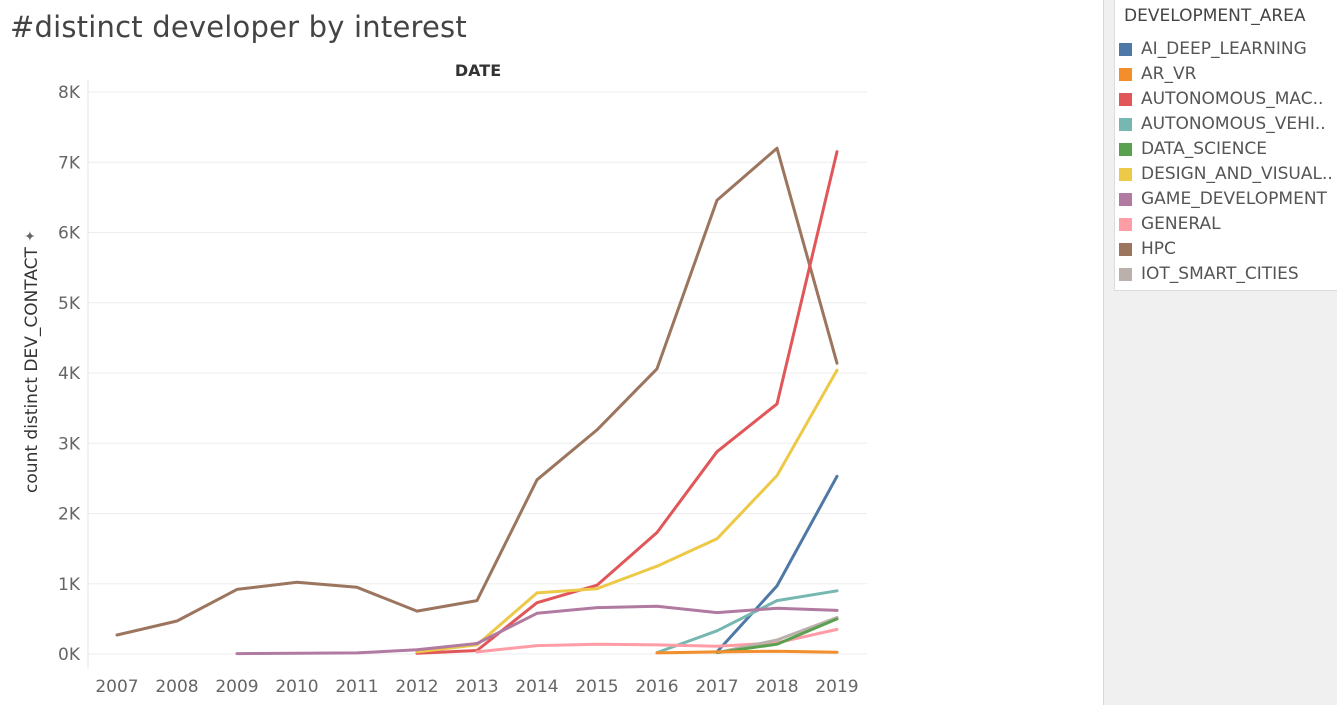  I want to click on legend-label: AI_DEEP_LEARNING, so click(1224, 49).